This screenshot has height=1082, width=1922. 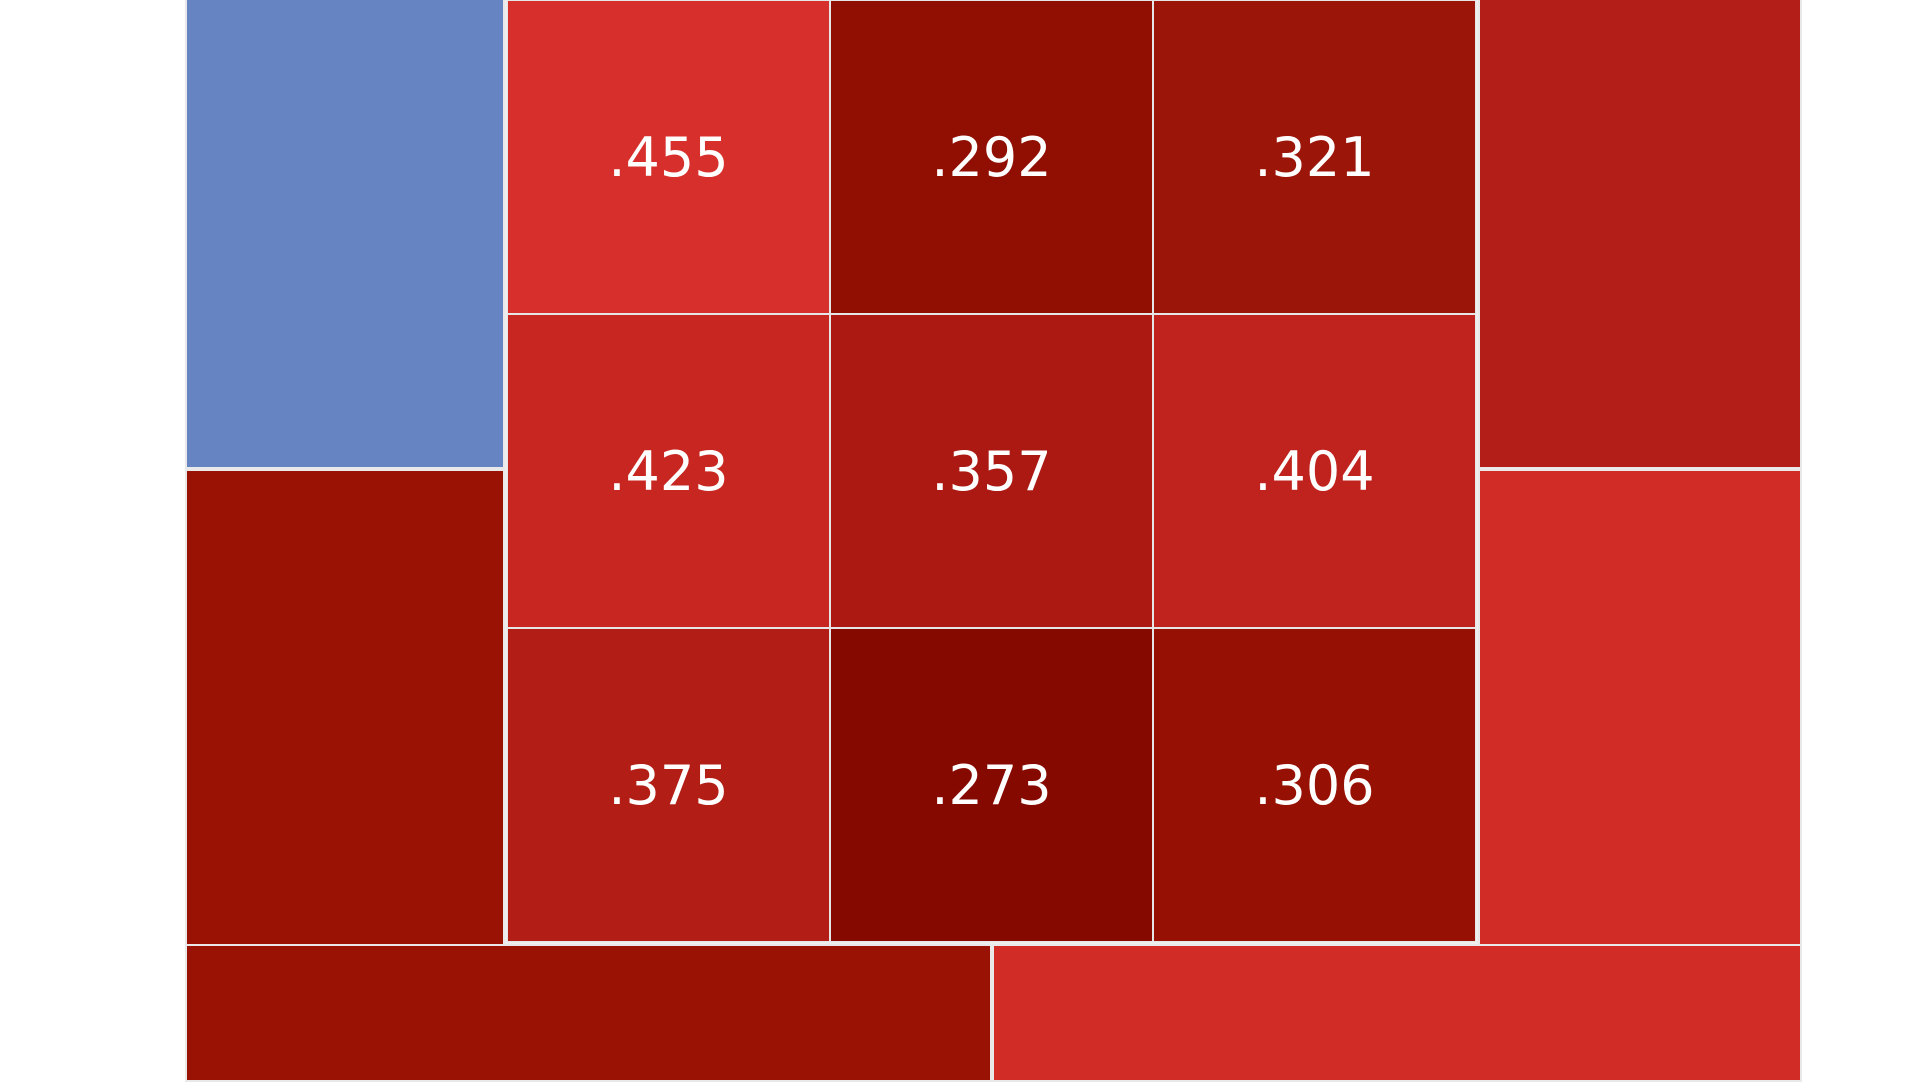 I want to click on heatmap-cell: .357, so click(x=991, y=471).